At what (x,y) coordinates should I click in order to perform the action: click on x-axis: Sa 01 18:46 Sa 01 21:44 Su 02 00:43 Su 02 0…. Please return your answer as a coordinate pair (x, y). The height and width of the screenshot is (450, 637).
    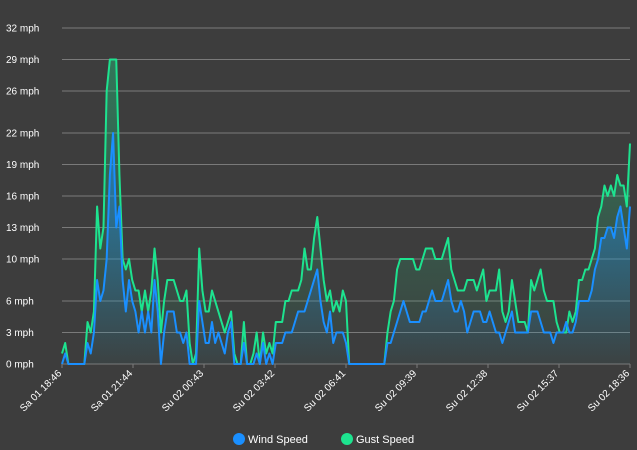
    Looking at the image, I should click on (325, 389).